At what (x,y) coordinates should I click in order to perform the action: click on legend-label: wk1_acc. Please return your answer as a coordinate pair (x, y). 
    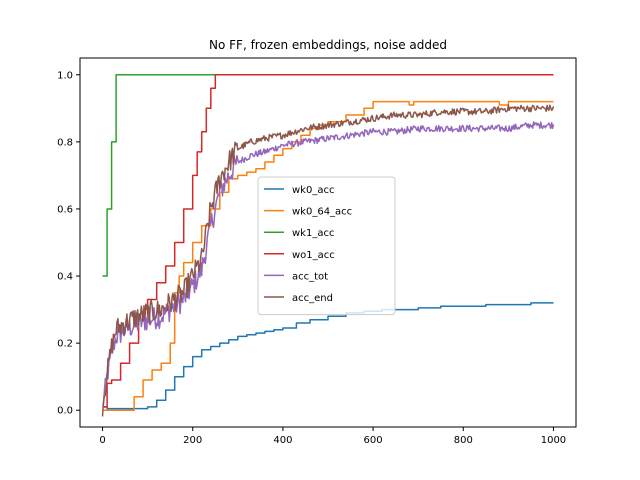
    Looking at the image, I should click on (313, 233).